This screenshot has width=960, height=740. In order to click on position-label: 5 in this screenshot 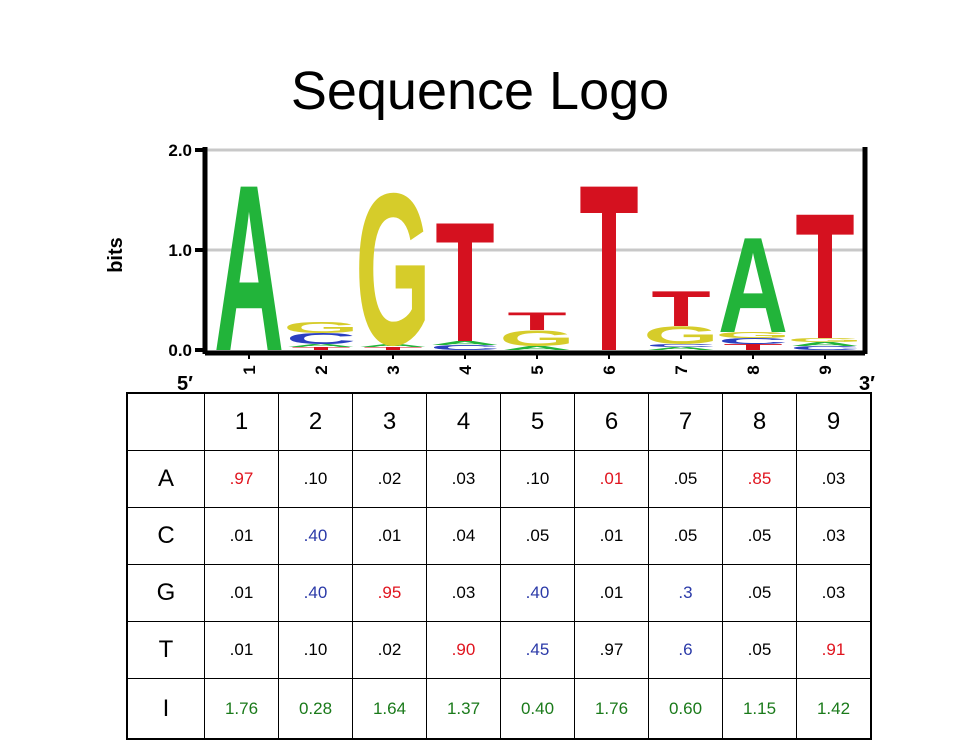, I will do `click(537, 369)`.